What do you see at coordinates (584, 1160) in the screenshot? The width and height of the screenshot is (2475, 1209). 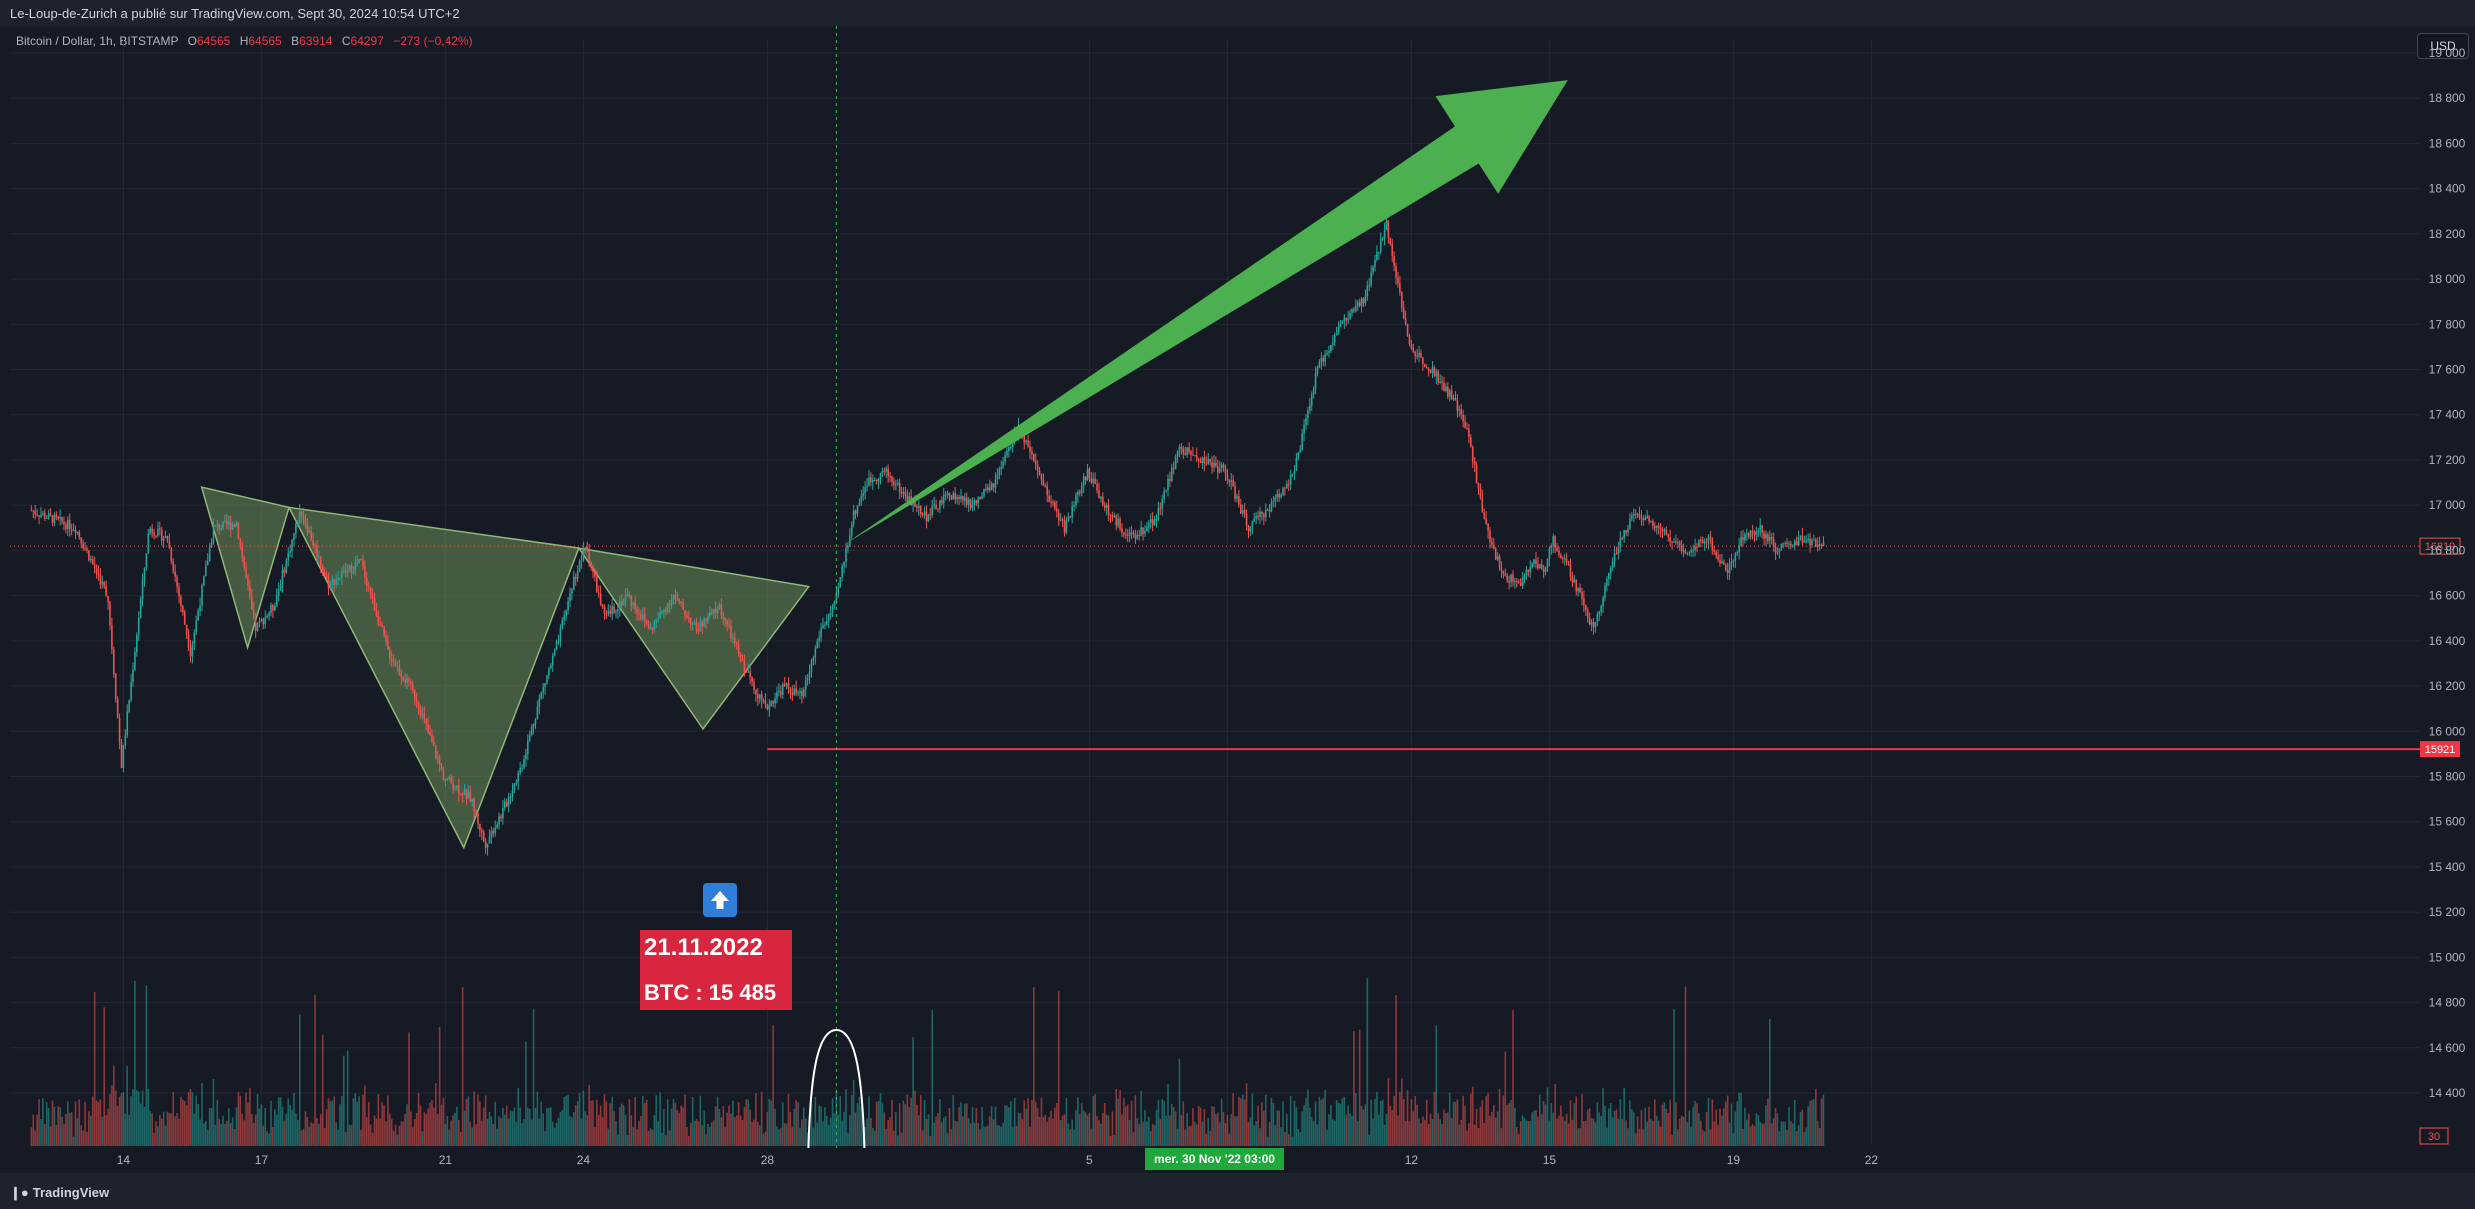 I see `time-tick-label: 24` at bounding box center [584, 1160].